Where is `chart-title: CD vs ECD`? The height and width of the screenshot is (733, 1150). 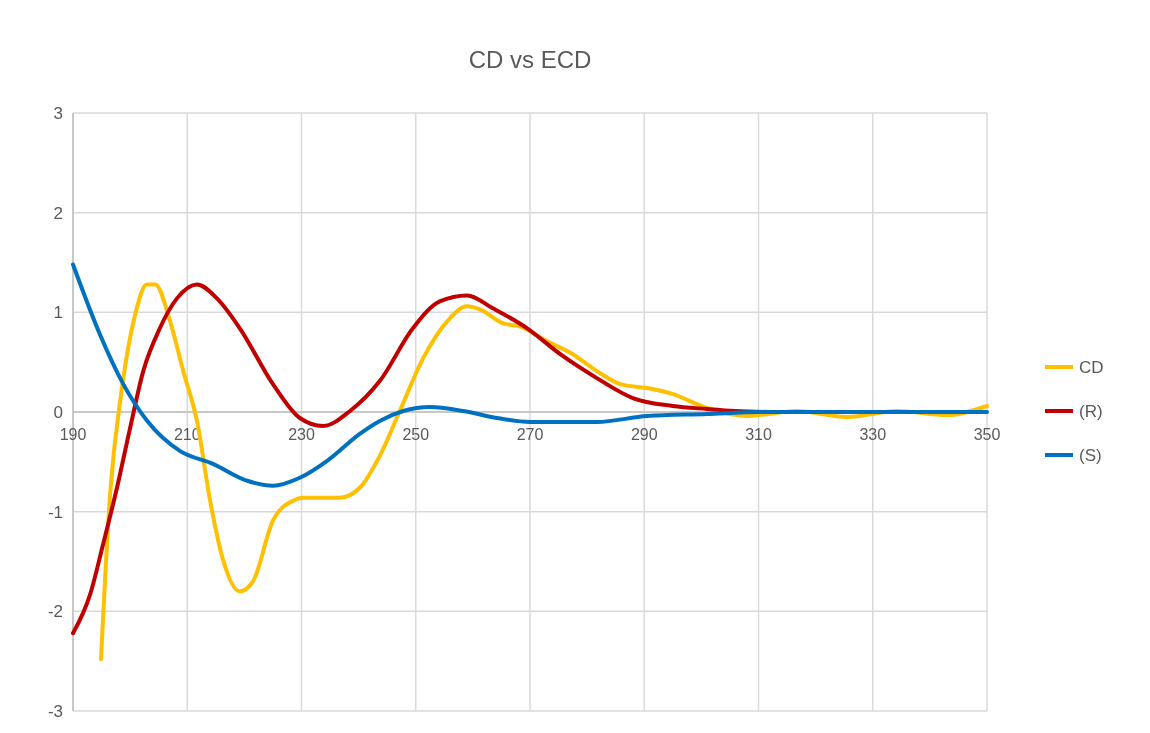 chart-title: CD vs ECD is located at coordinates (530, 59).